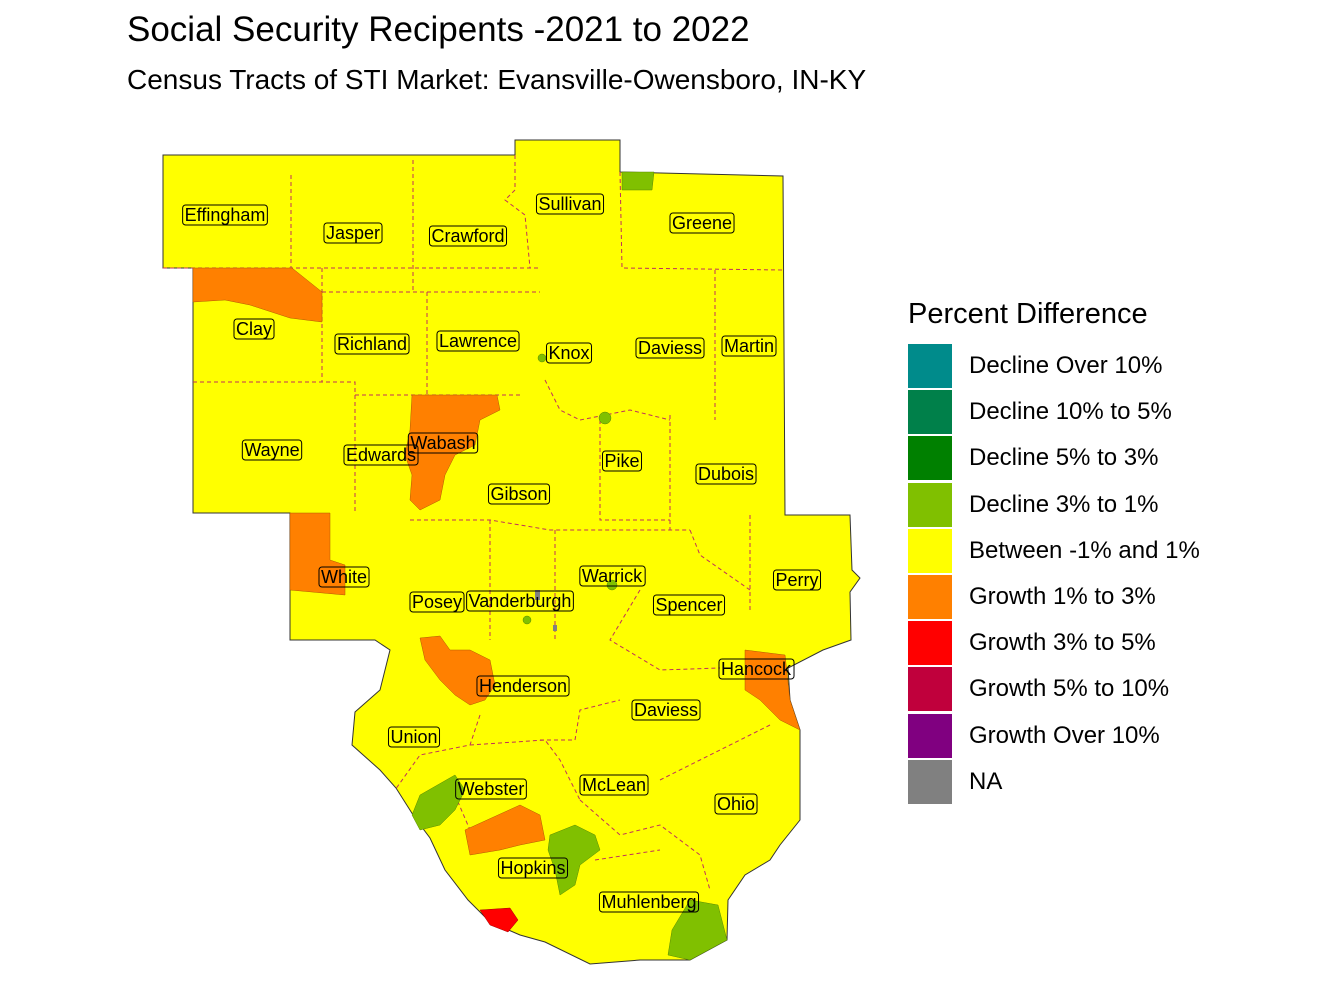 The image size is (1344, 1008). What do you see at coordinates (546, 610) in the screenshot?
I see `na-tracts` at bounding box center [546, 610].